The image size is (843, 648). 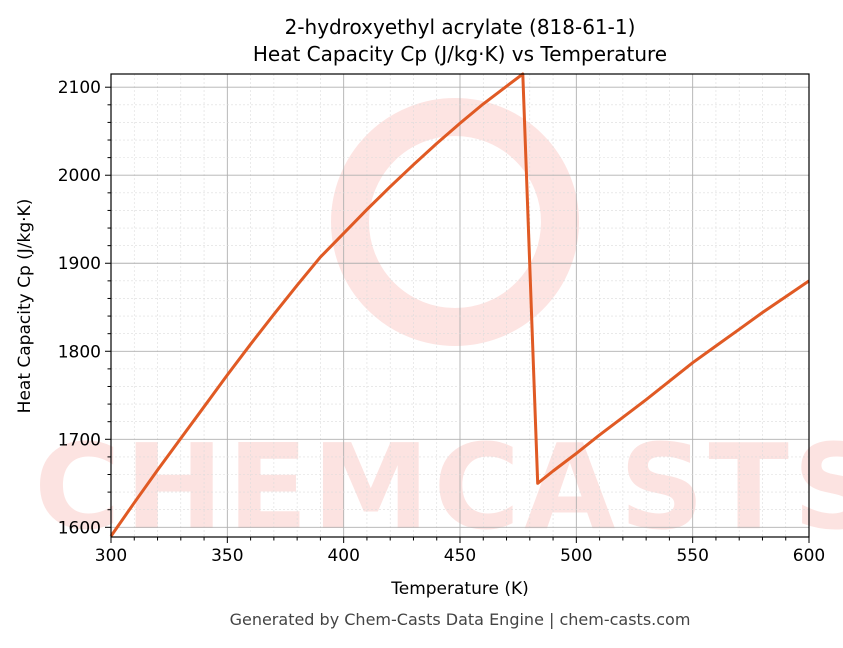 What do you see at coordinates (79, 88) in the screenshot?
I see `y-tick-label: 2100` at bounding box center [79, 88].